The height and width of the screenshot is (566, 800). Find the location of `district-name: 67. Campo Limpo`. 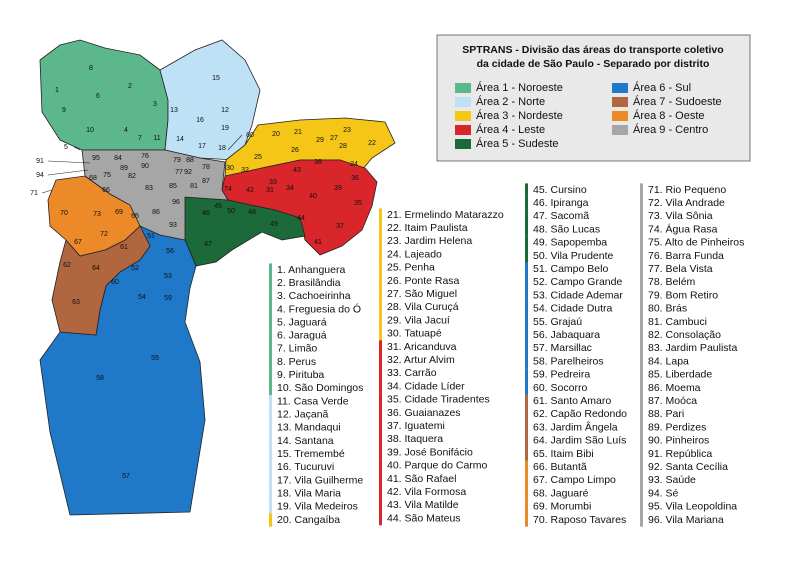

district-name: 67. Campo Limpo is located at coordinates (574, 480).